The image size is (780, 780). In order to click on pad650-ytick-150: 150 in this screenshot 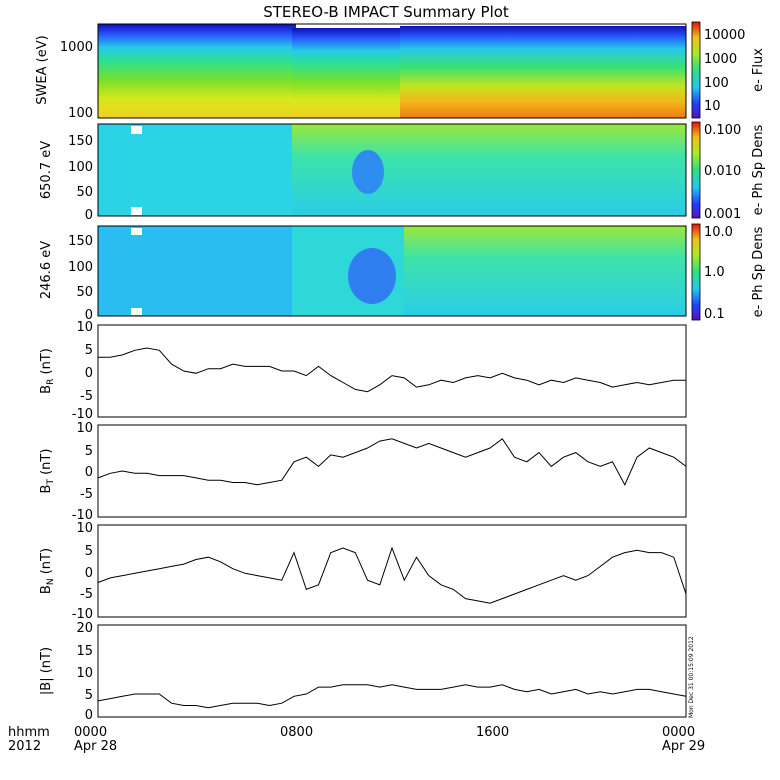, I will do `click(80, 141)`.